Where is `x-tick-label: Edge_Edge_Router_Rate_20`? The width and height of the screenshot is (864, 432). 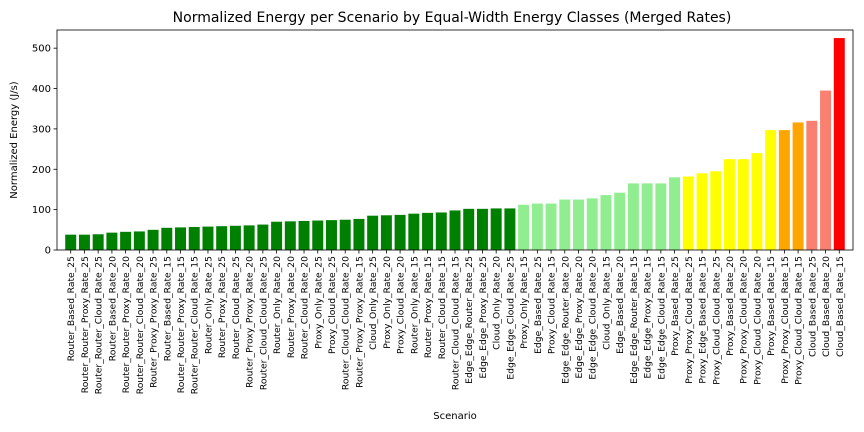 x-tick-label: Edge_Edge_Router_Rate_20 is located at coordinates (565, 320).